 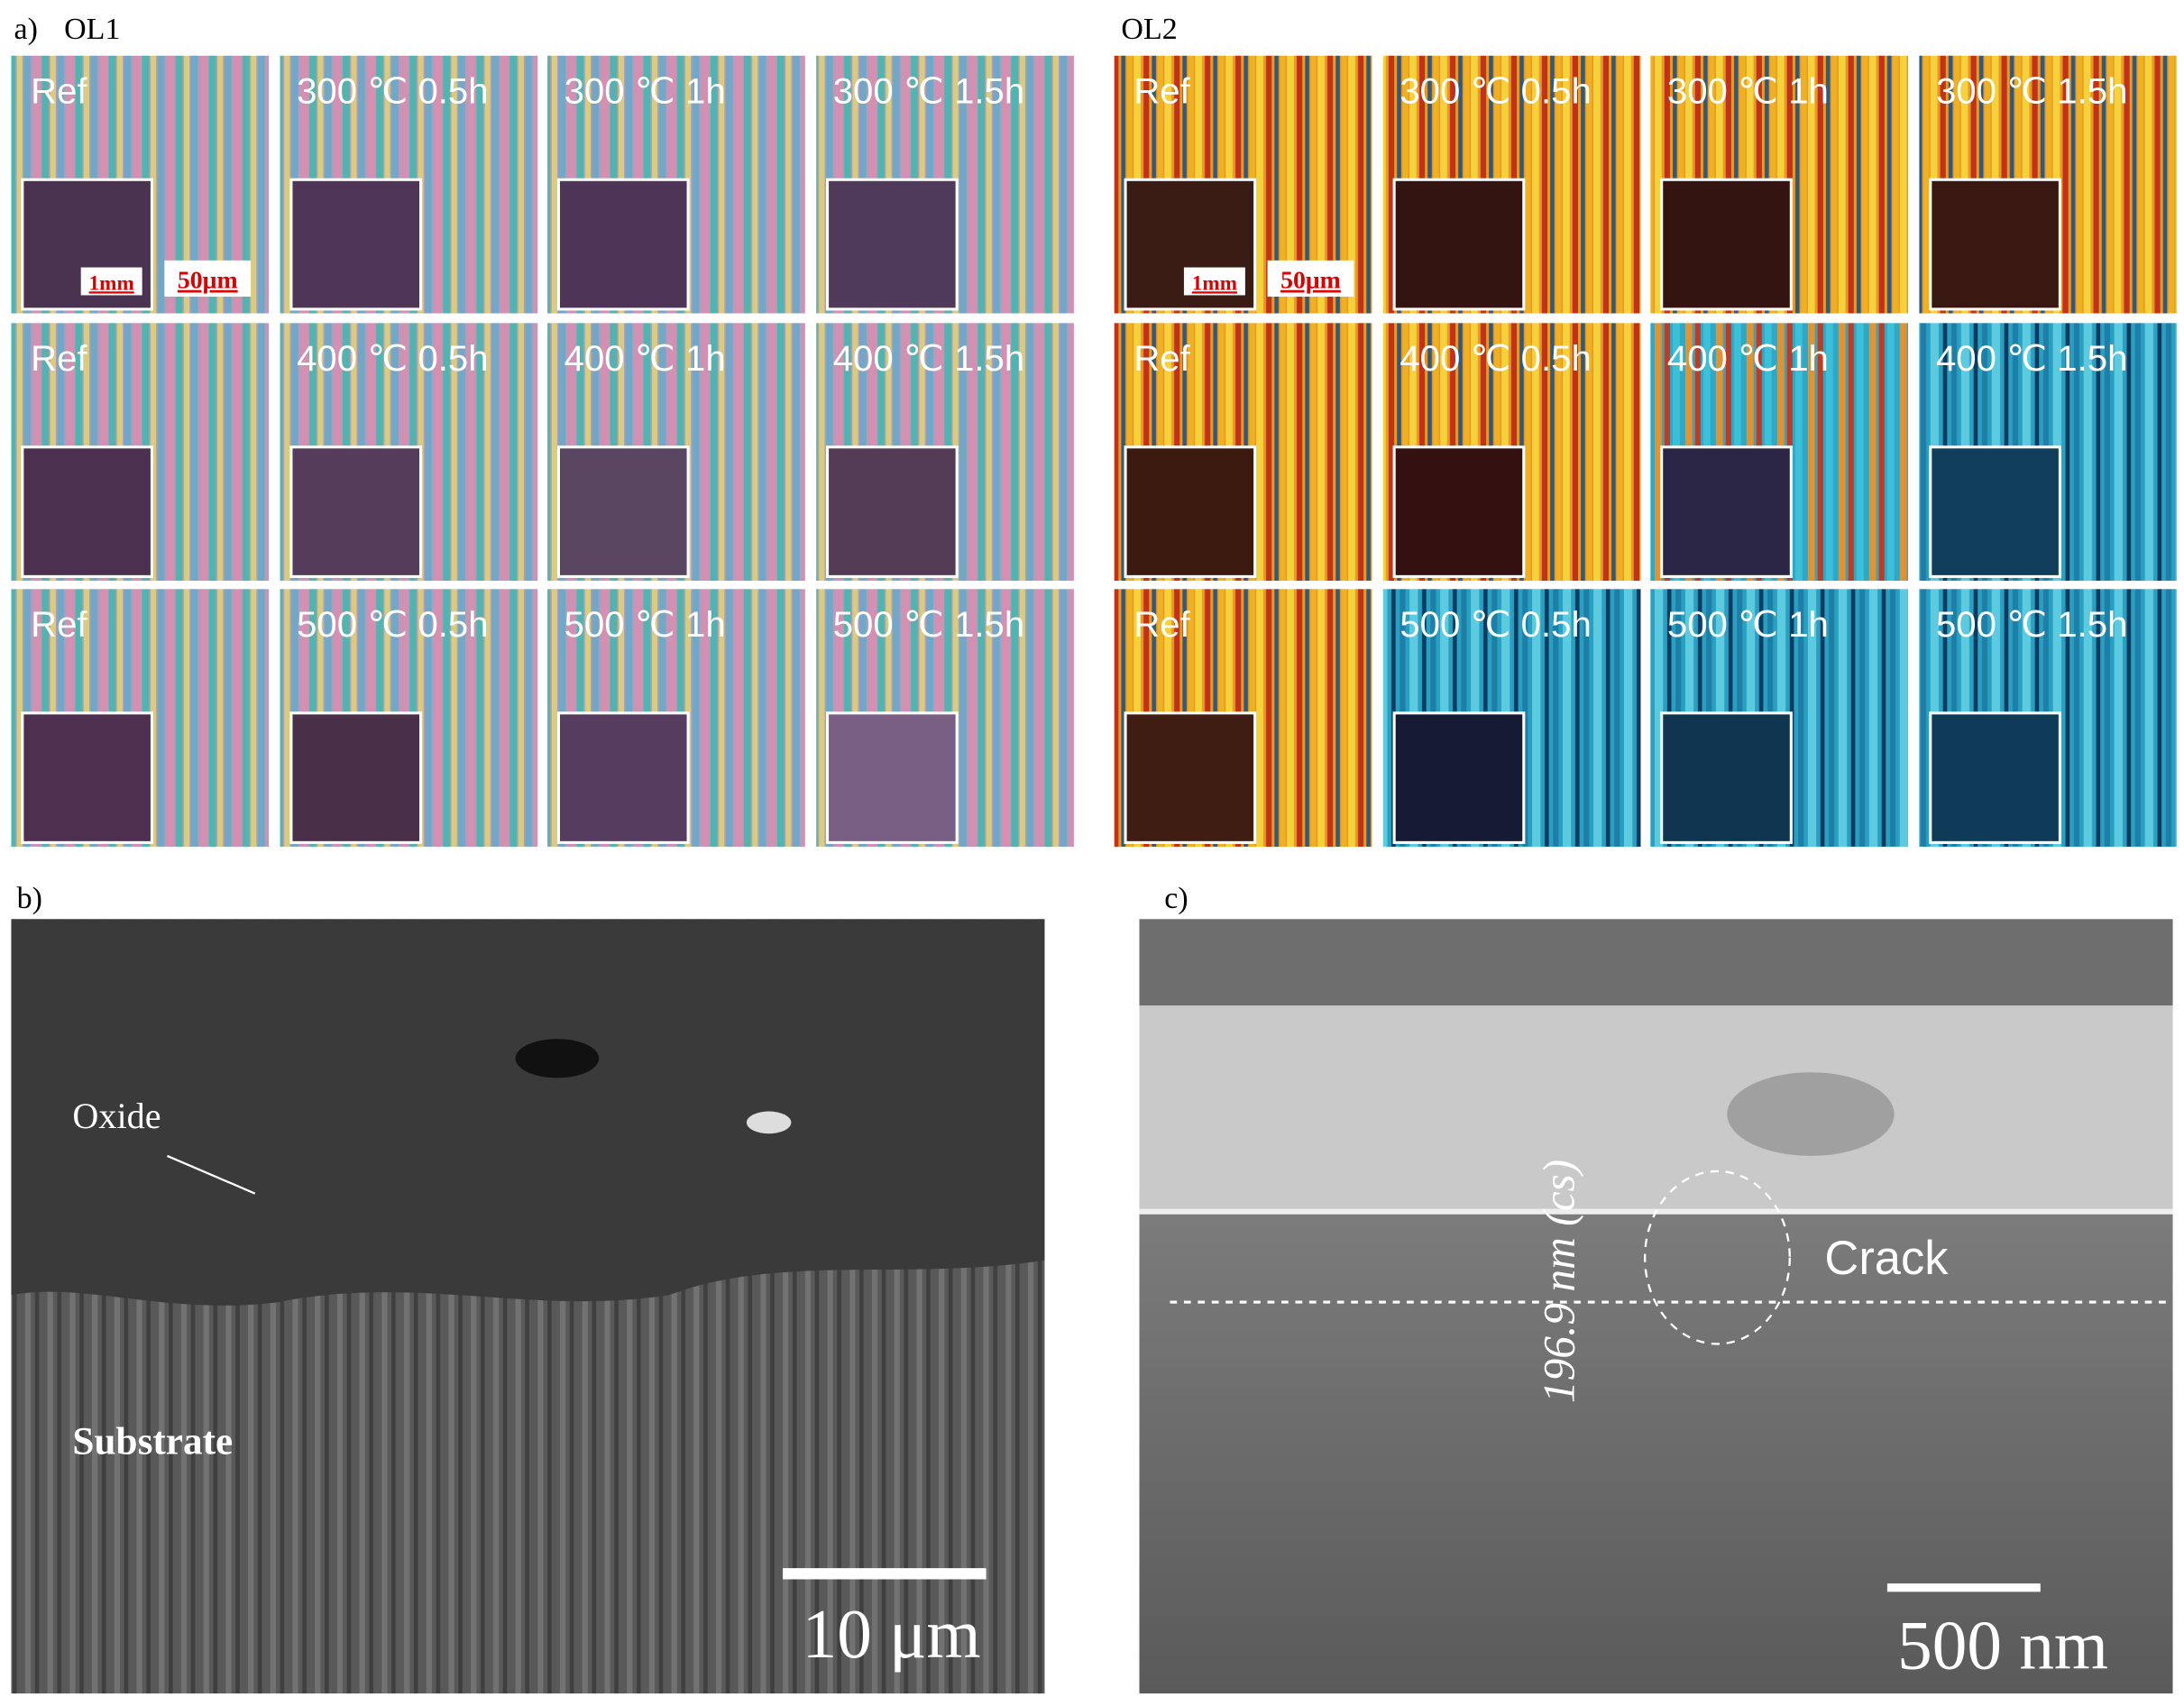 I want to click on thickness-label: 196.9 nm (cs), so click(x=1558, y=1281).